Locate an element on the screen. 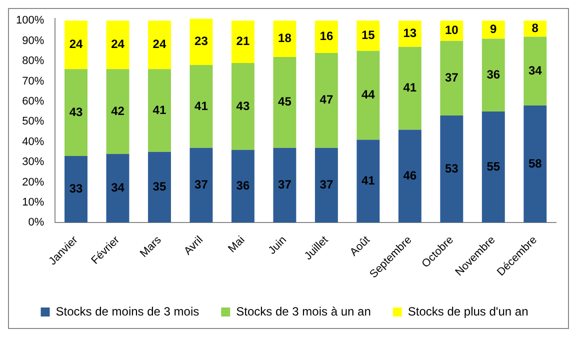 Image resolution: width=577 pixels, height=337 pixels. data-label: 35 is located at coordinates (159, 187).